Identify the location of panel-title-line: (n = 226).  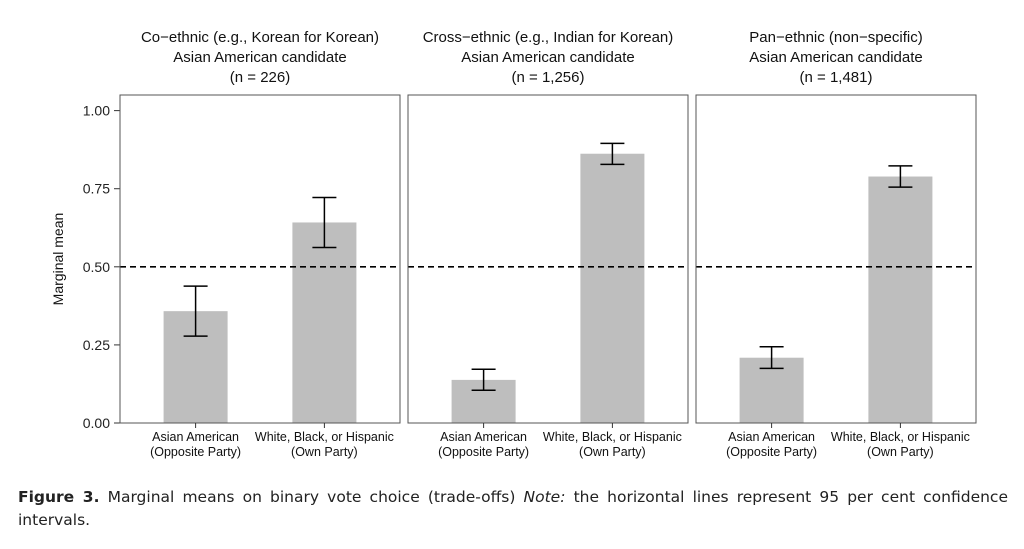
(260, 77).